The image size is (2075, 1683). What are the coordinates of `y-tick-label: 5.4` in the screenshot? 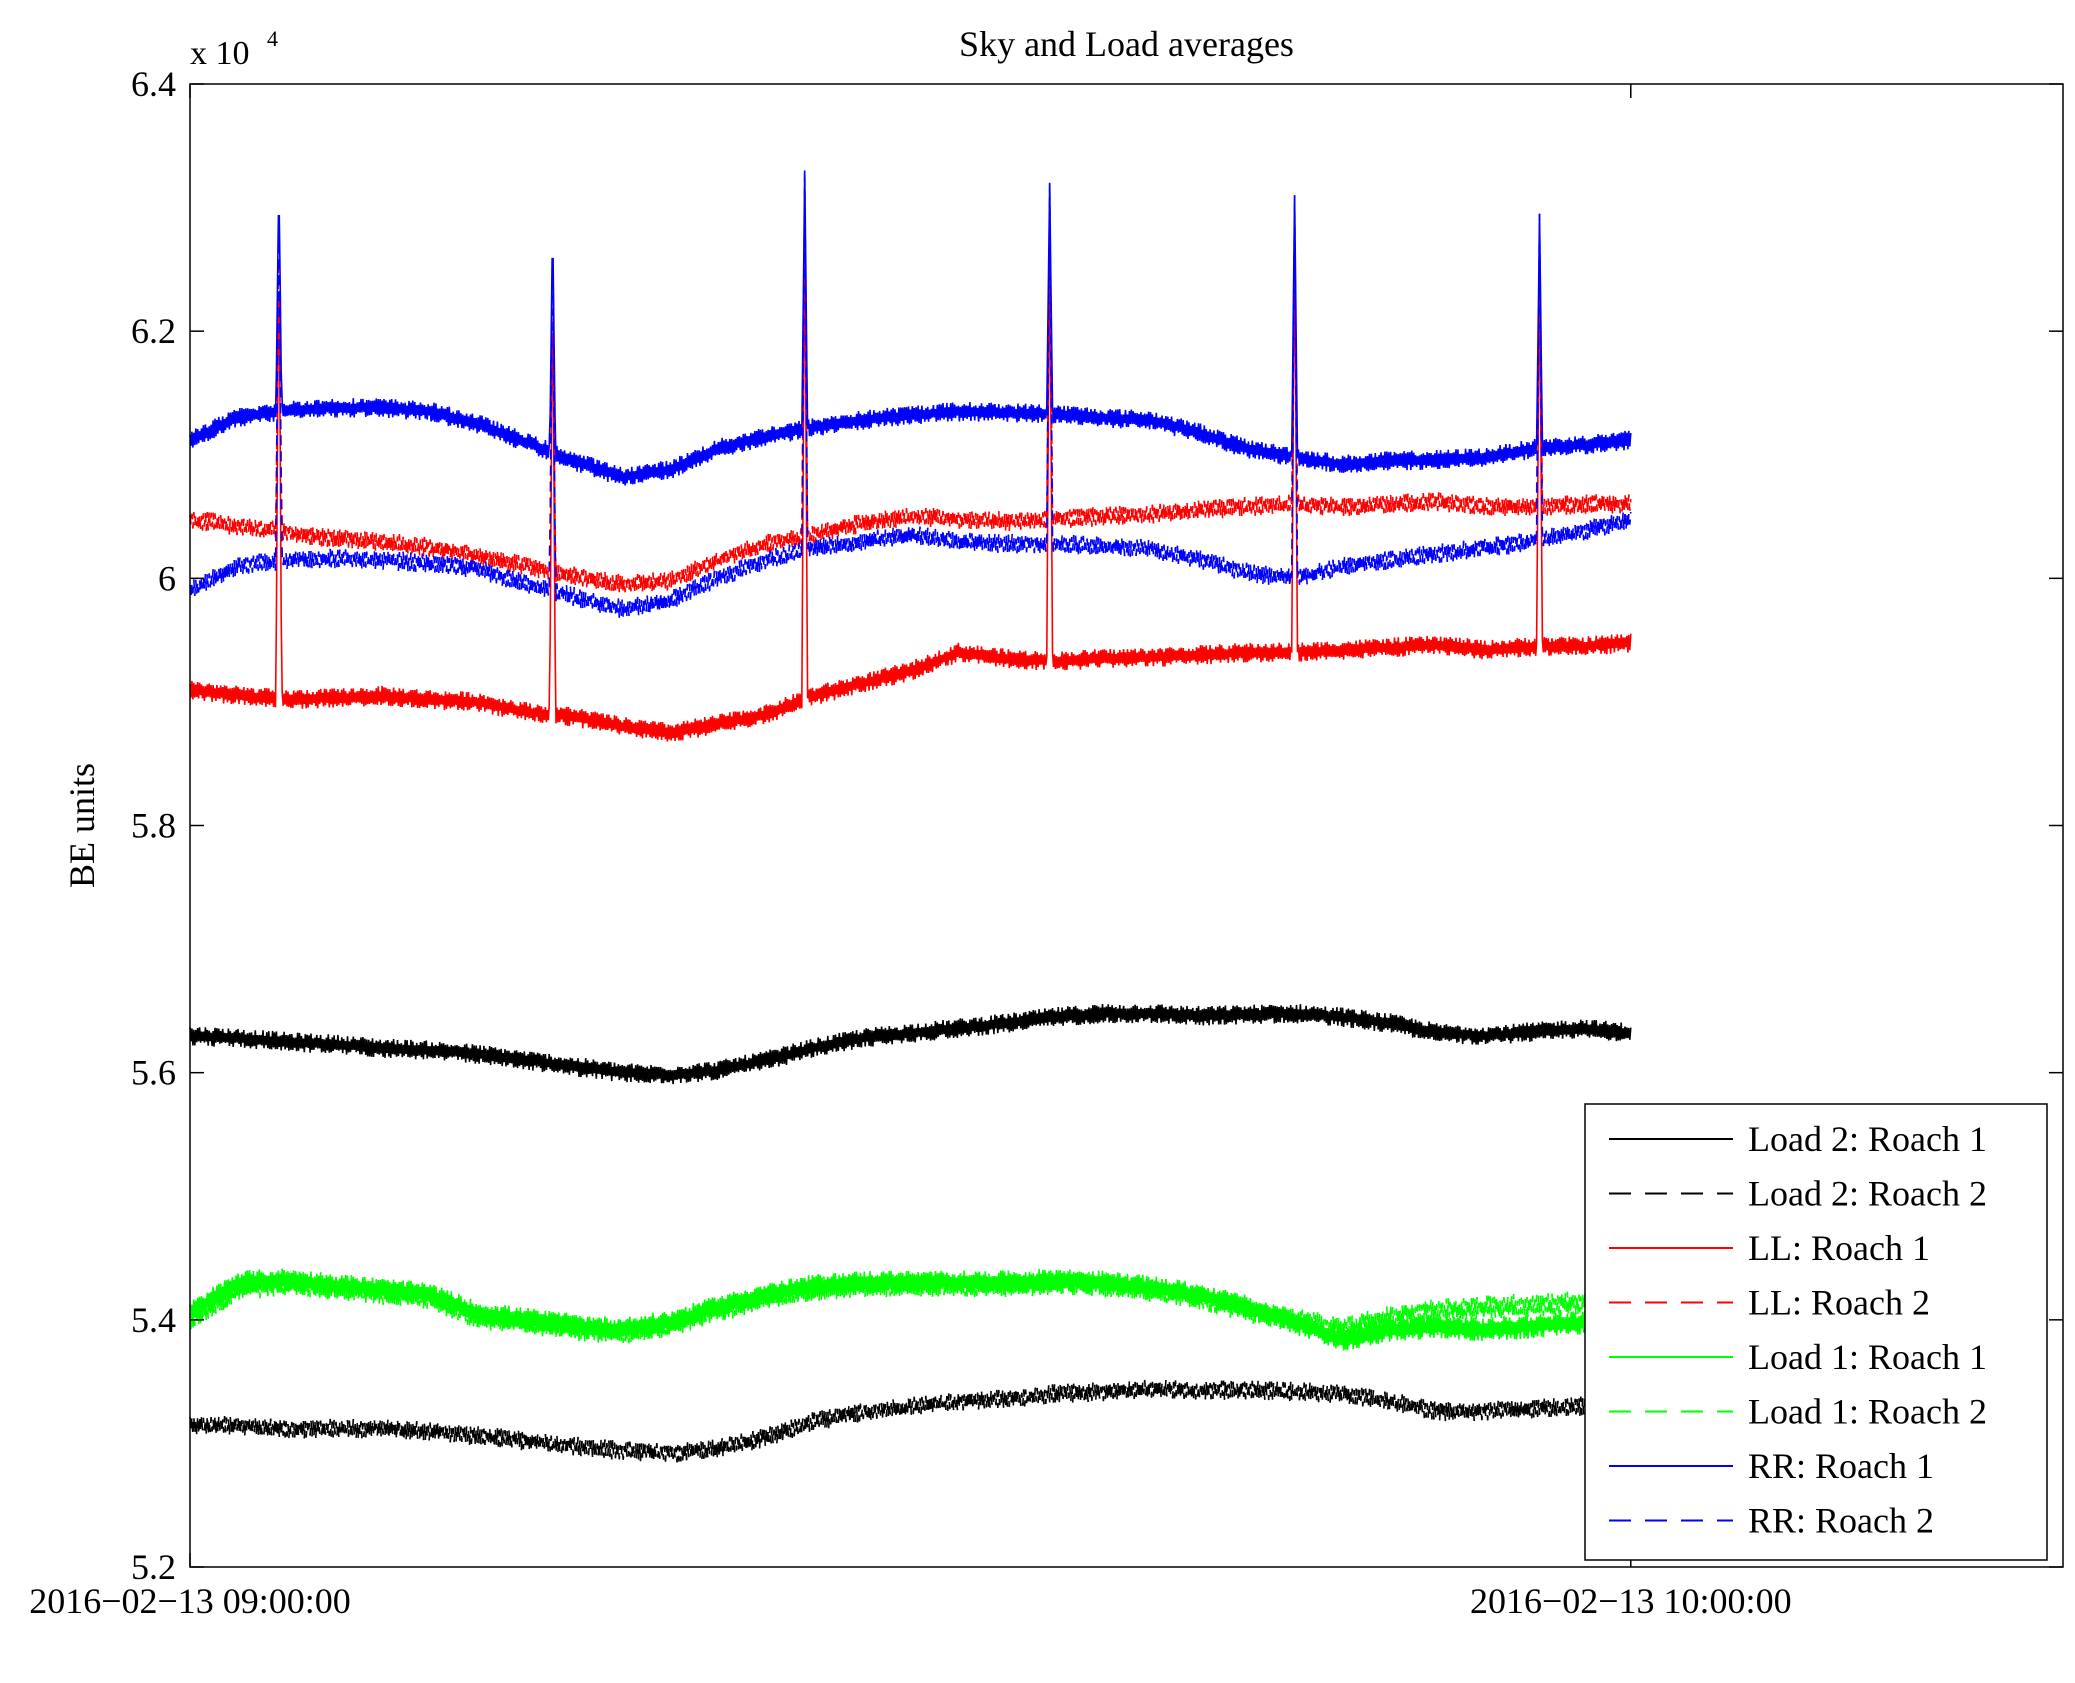 It's located at (153, 1320).